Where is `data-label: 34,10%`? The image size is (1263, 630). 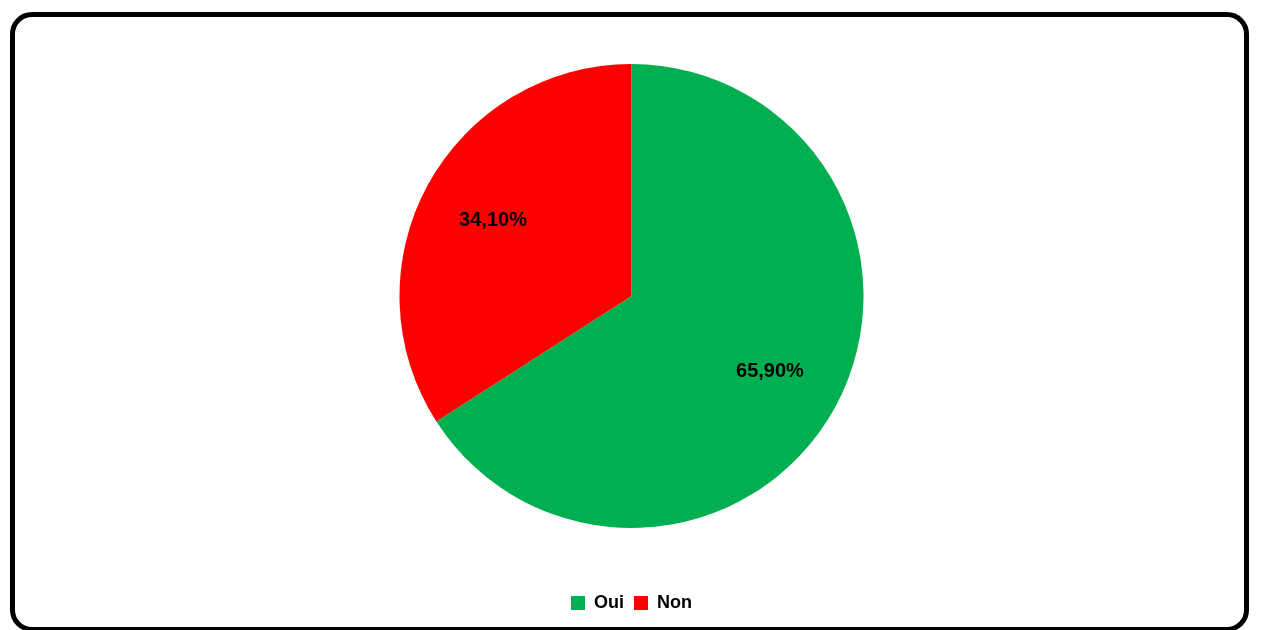 data-label: 34,10% is located at coordinates (493, 218).